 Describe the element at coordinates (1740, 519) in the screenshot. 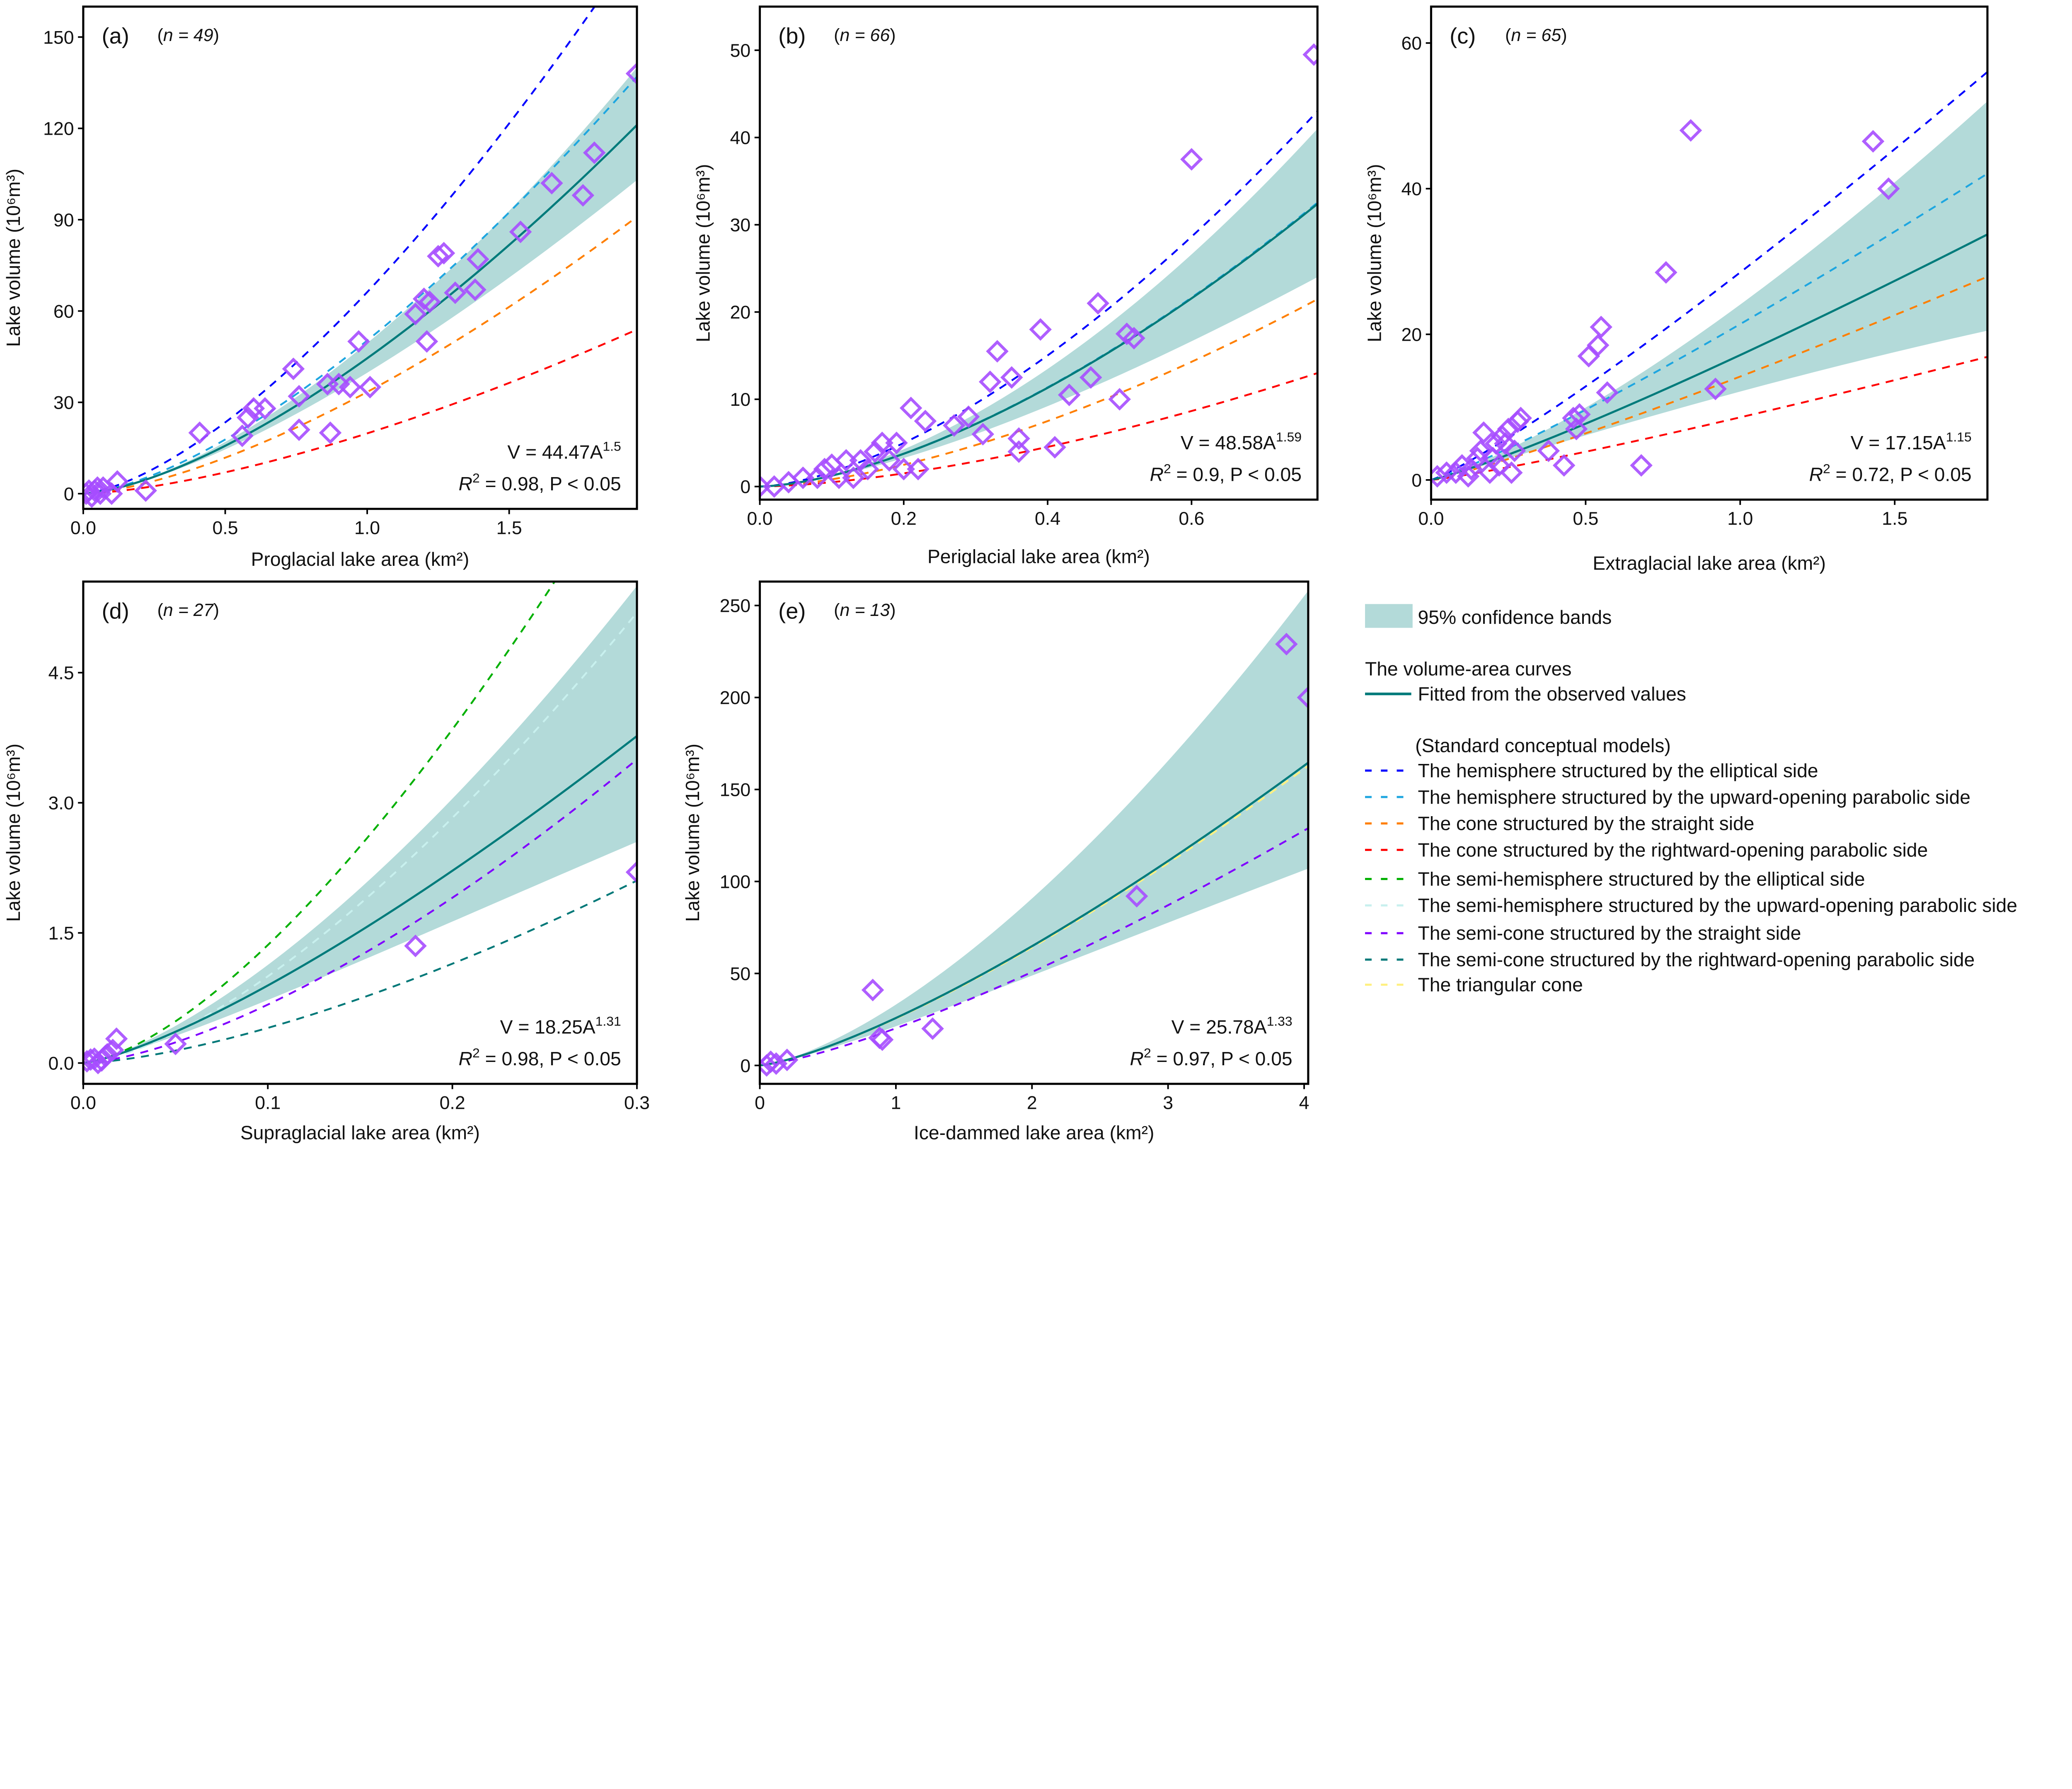

I see `x-tick-label: 1.0` at that location.